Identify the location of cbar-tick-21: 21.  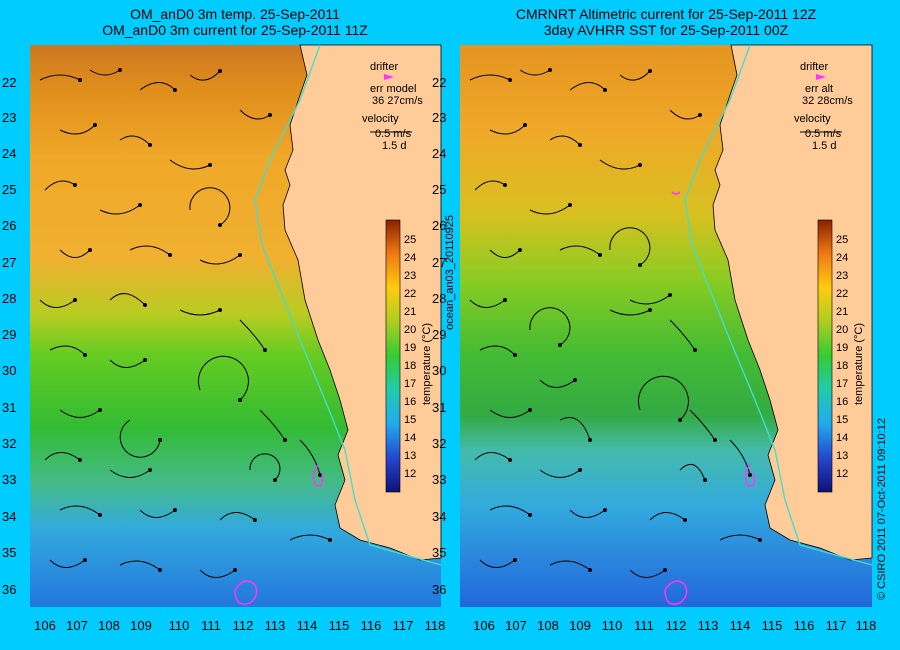
(842, 312).